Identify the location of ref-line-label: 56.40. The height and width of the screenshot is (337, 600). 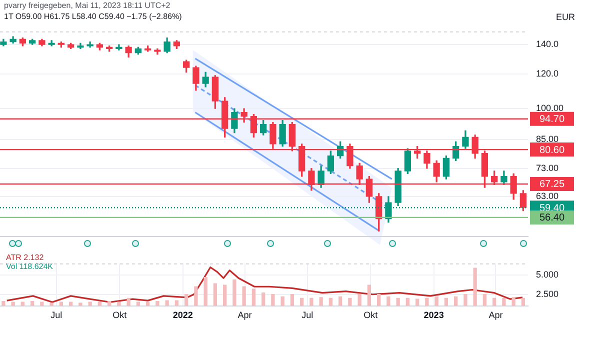
(552, 218).